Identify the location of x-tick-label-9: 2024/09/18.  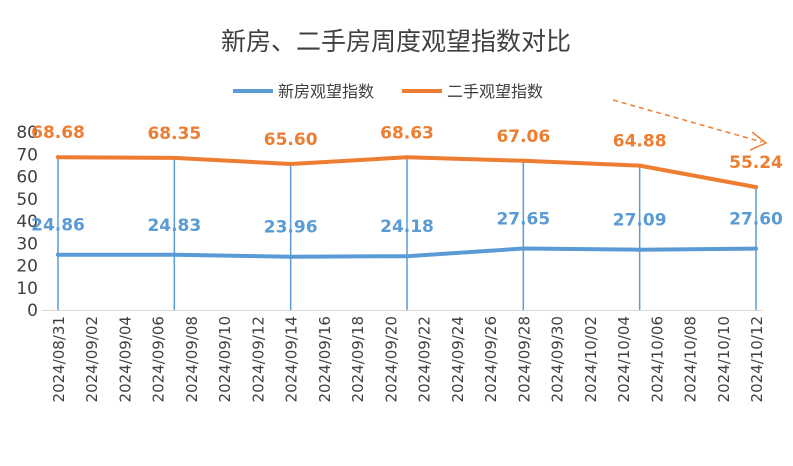
(358, 359).